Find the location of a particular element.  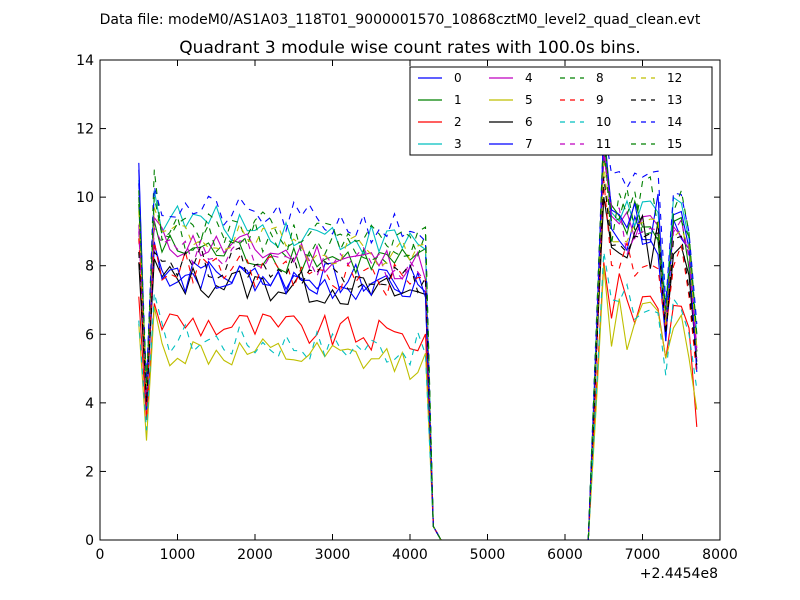

y-tick-label: 6 is located at coordinates (89, 335).